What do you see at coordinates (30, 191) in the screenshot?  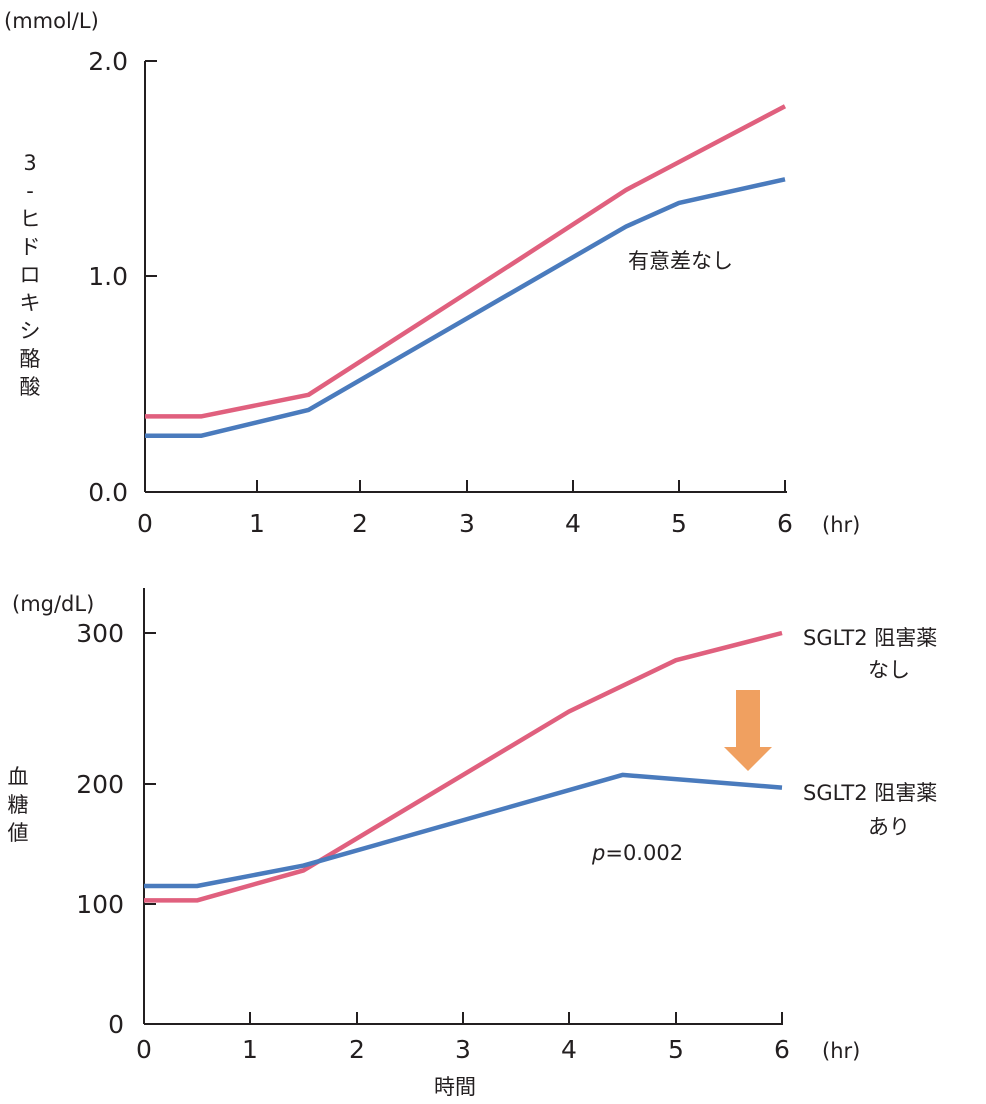 I see `y-axis-title-char: -` at bounding box center [30, 191].